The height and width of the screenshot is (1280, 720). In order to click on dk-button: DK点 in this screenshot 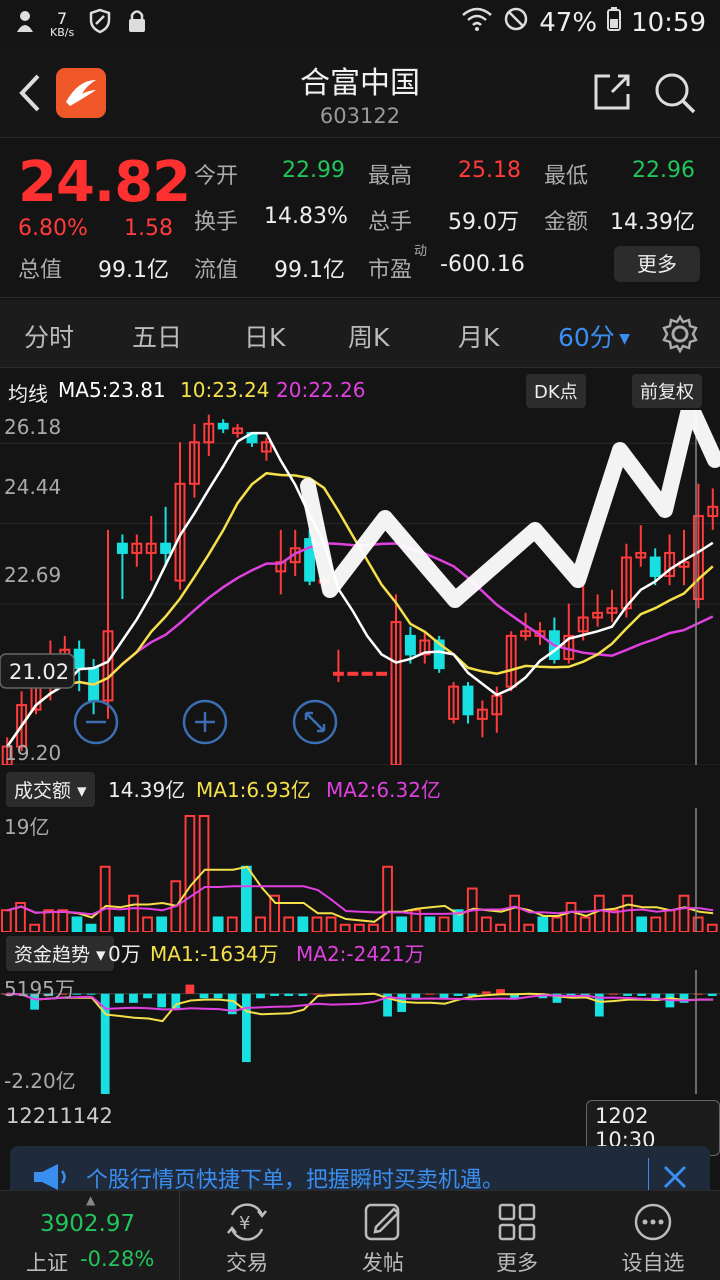, I will do `click(556, 391)`.